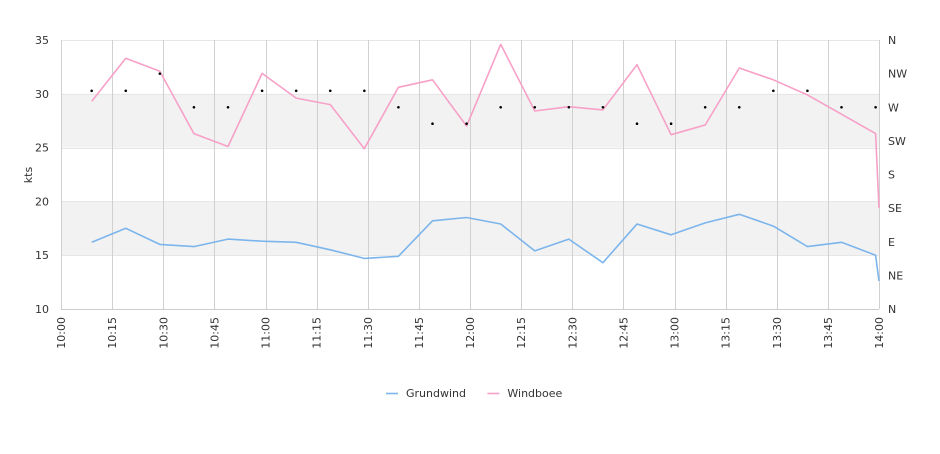  What do you see at coordinates (726, 333) in the screenshot?
I see `x-tick-label: 13:15` at bounding box center [726, 333].